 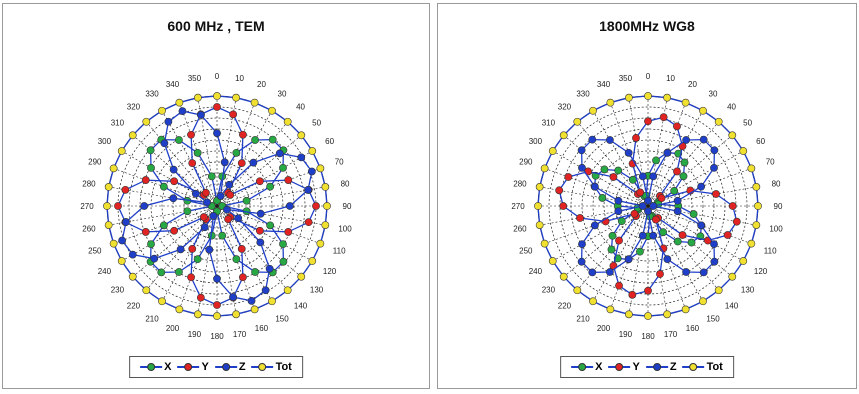 What do you see at coordinates (105, 271) in the screenshot?
I see `theta-tick-label: 240` at bounding box center [105, 271].